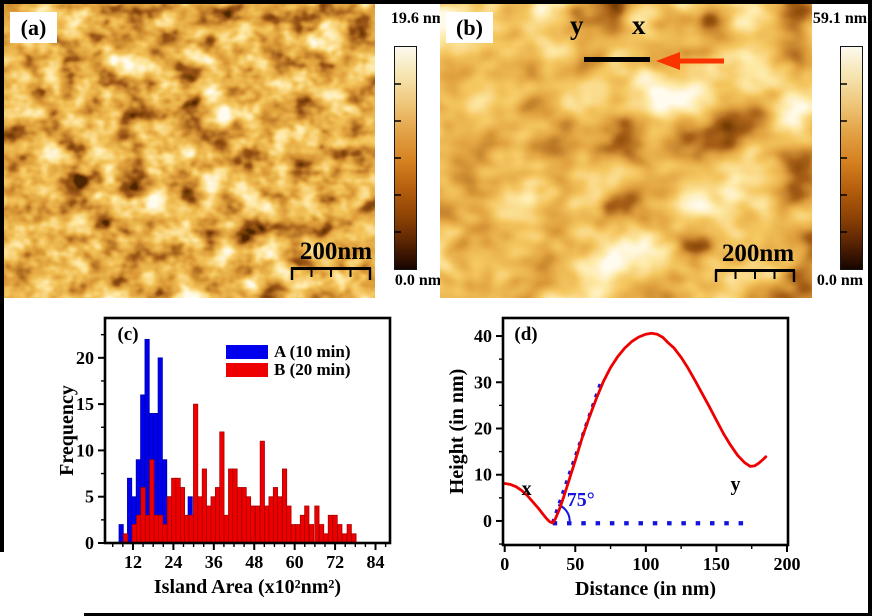 This screenshot has width=872, height=616. I want to click on colorbar-a, so click(405, 158).